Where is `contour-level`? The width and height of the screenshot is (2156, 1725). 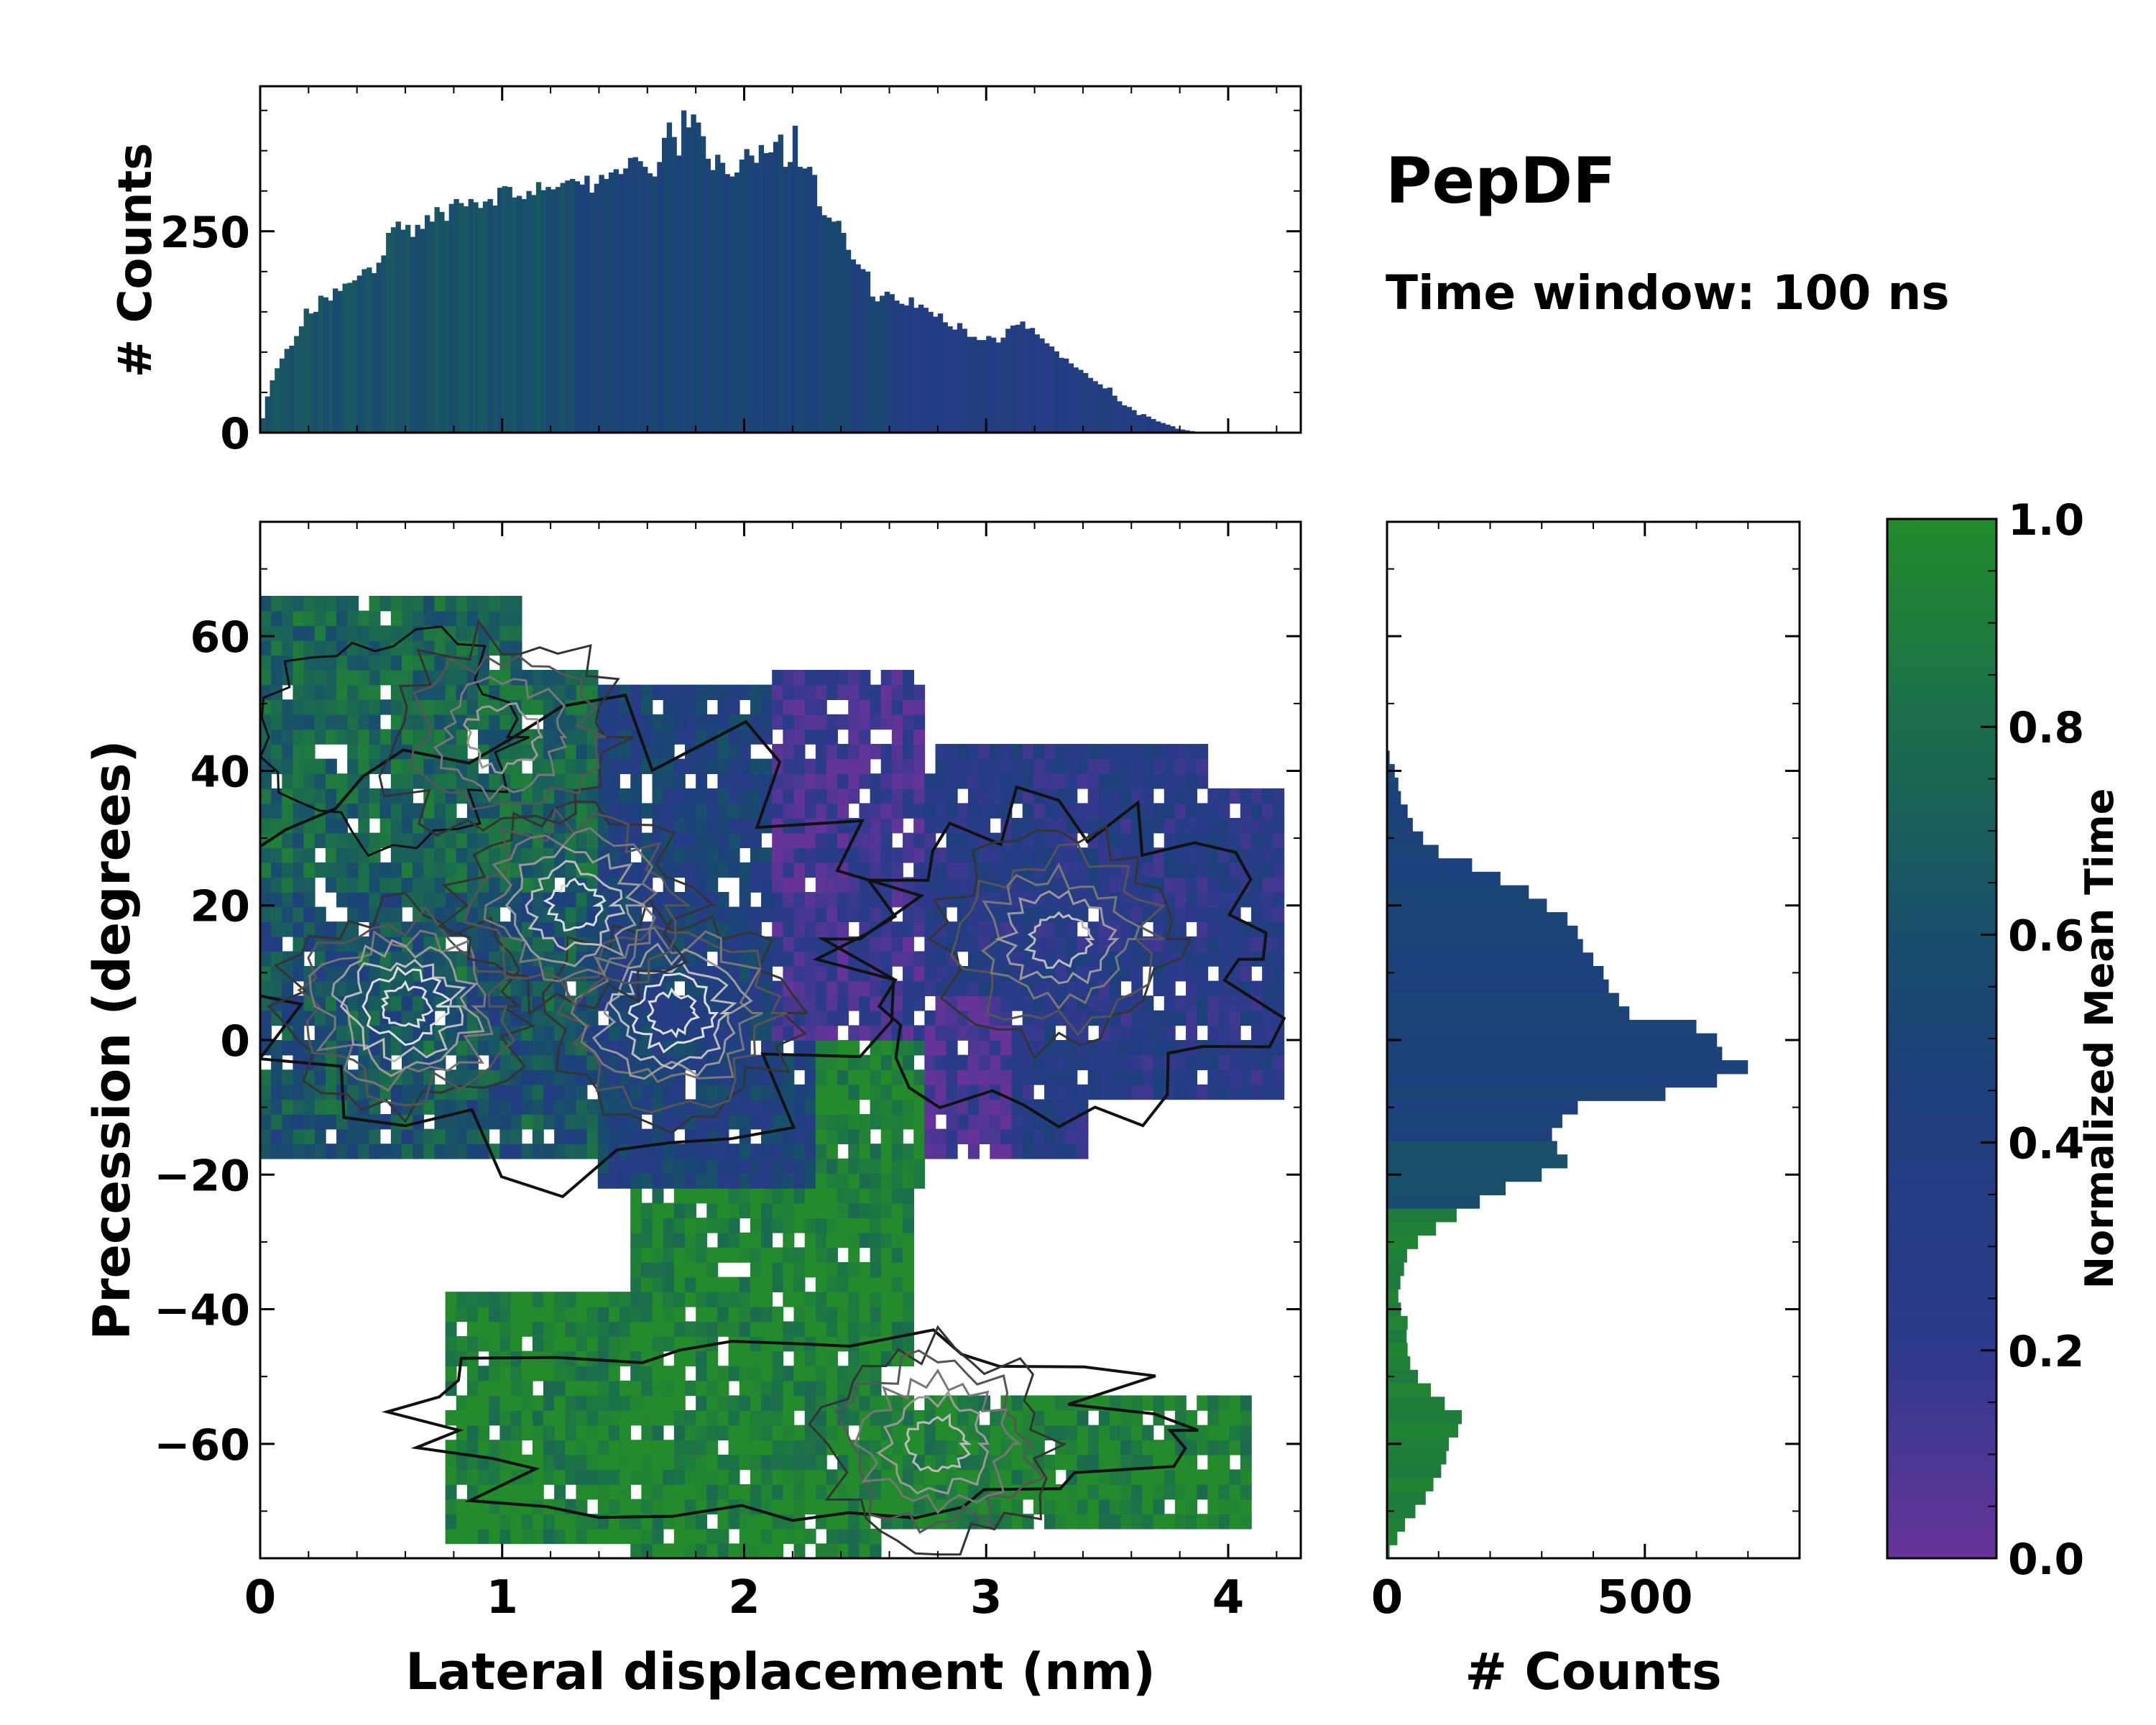
contour-level is located at coordinates (407, 1004).